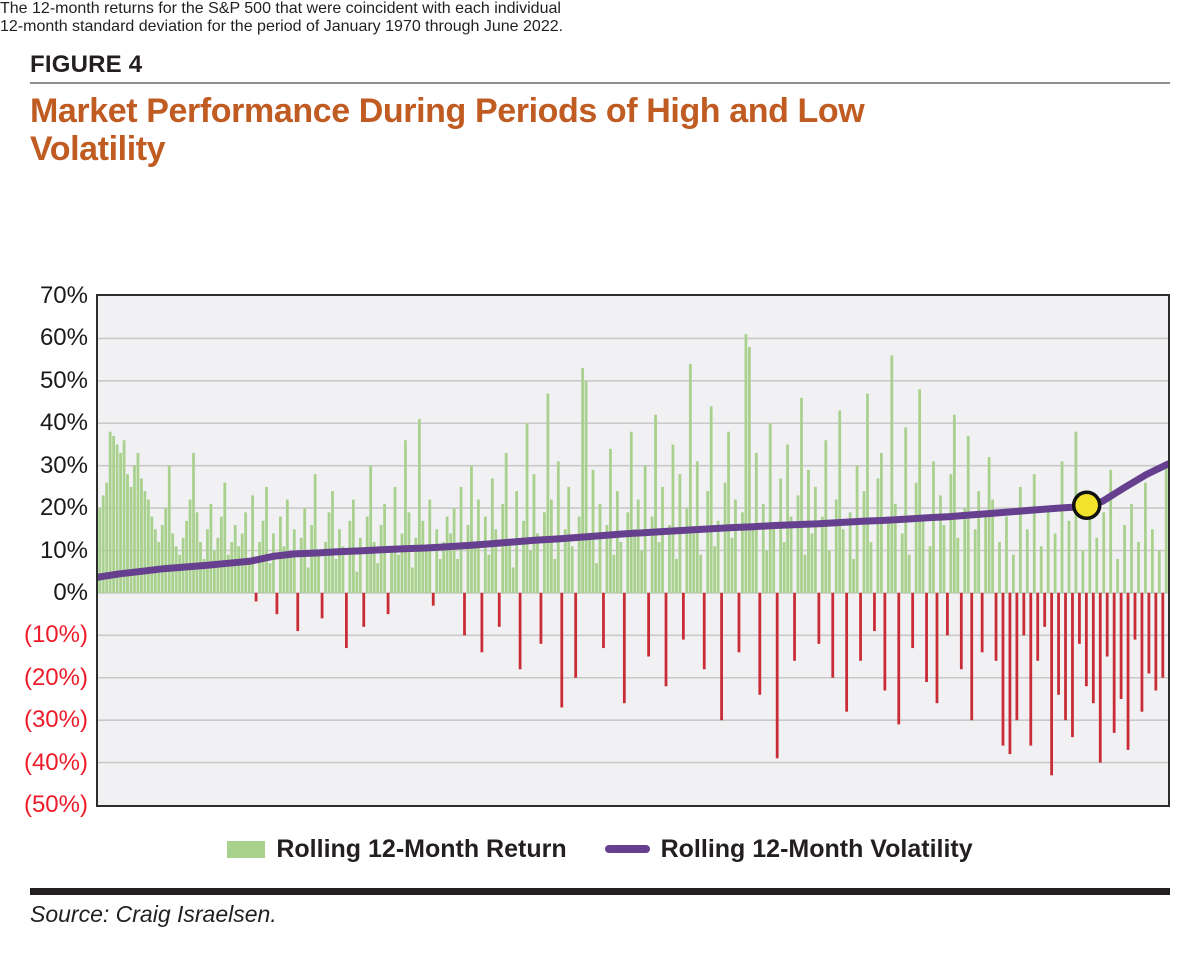  Describe the element at coordinates (63, 338) in the screenshot. I see `y-tick-label: 60%` at that location.